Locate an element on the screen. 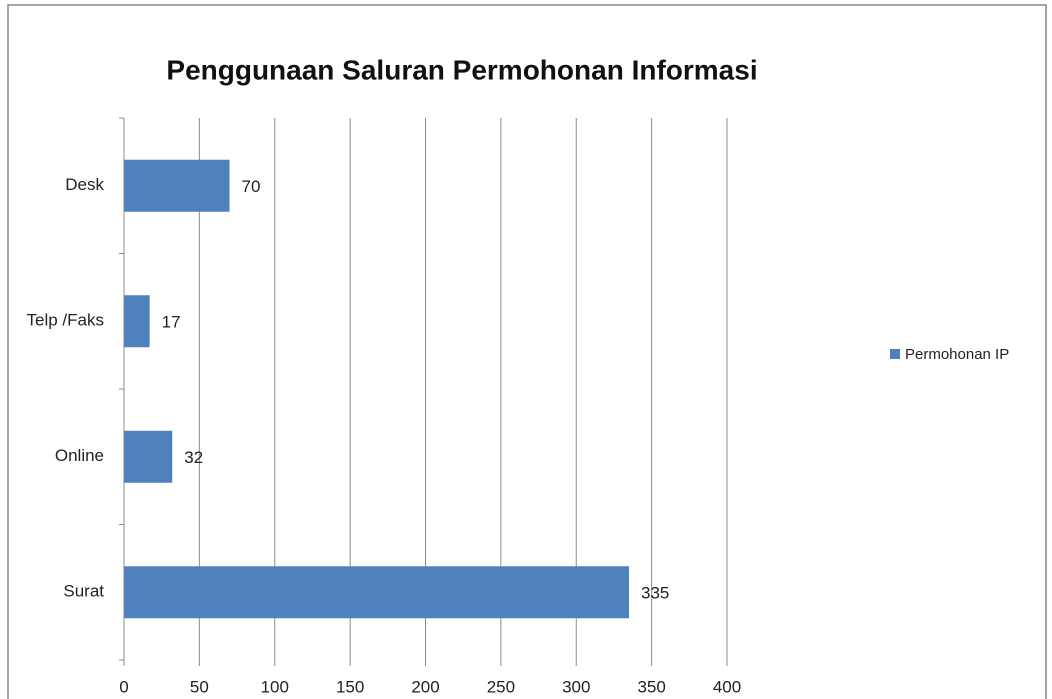 The width and height of the screenshot is (1052, 699). x-tick-label: 100 is located at coordinates (275, 686).